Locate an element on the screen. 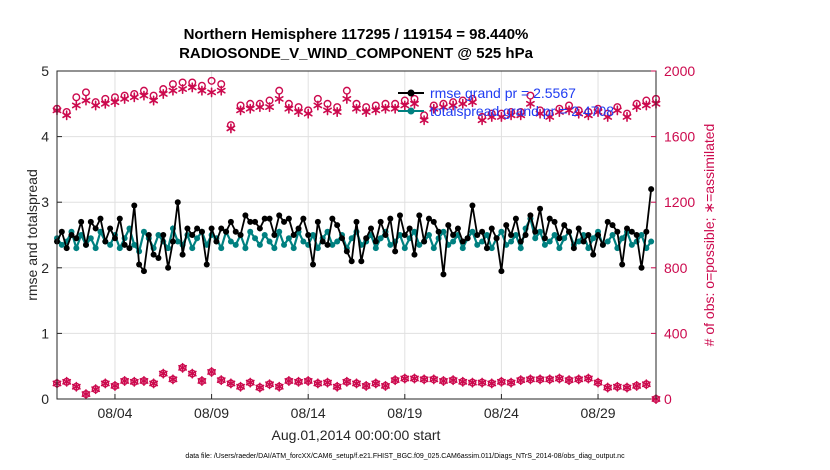 The image size is (830, 470). right-axis: 0 400 800 1200 1600 2000 is located at coordinates (673, 235).